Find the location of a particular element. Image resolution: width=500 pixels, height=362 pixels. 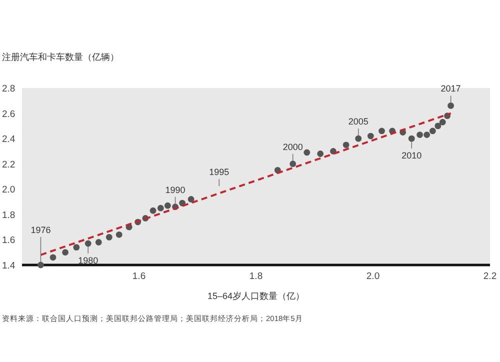

y-tick-label: 2.4 is located at coordinates (9, 140).